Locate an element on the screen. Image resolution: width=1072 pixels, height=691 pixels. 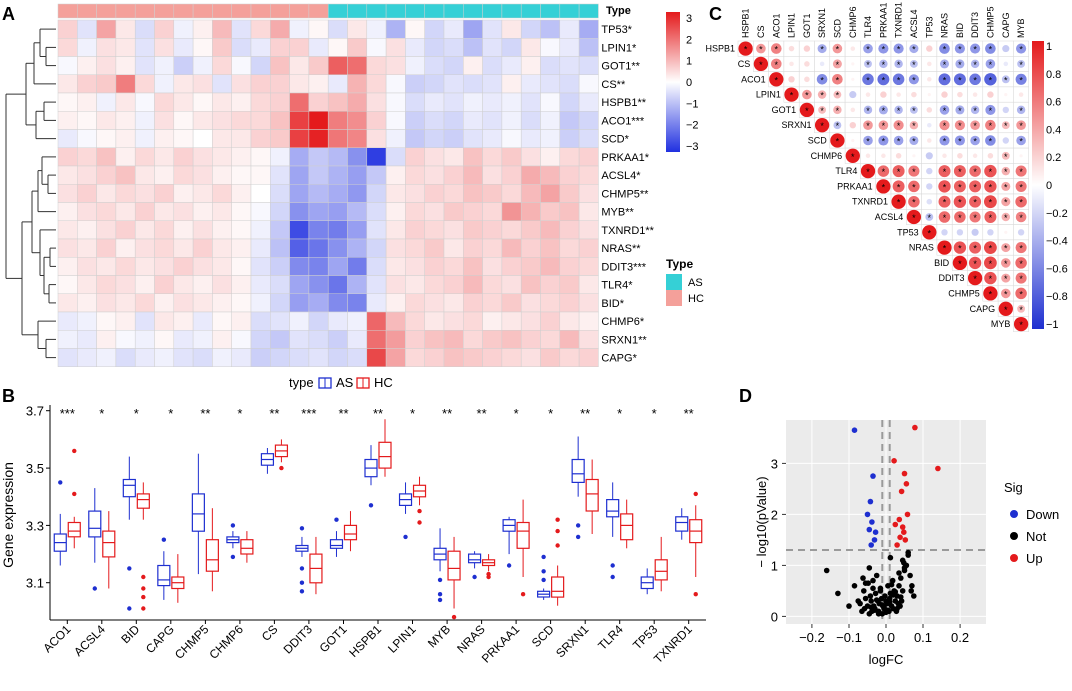
heatmap-row-label: GOT1** is located at coordinates (620, 67).